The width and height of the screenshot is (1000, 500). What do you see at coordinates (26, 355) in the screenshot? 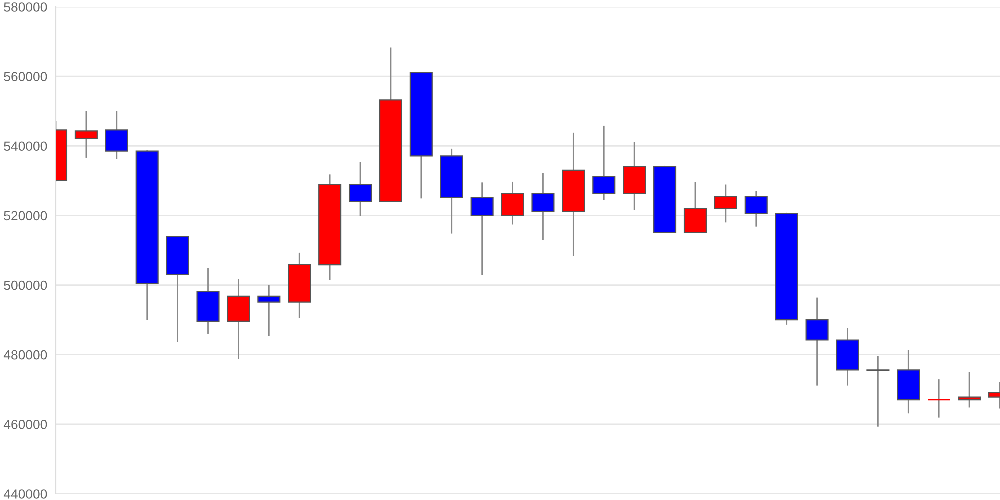
I see `y-tick-label: 480000` at bounding box center [26, 355].